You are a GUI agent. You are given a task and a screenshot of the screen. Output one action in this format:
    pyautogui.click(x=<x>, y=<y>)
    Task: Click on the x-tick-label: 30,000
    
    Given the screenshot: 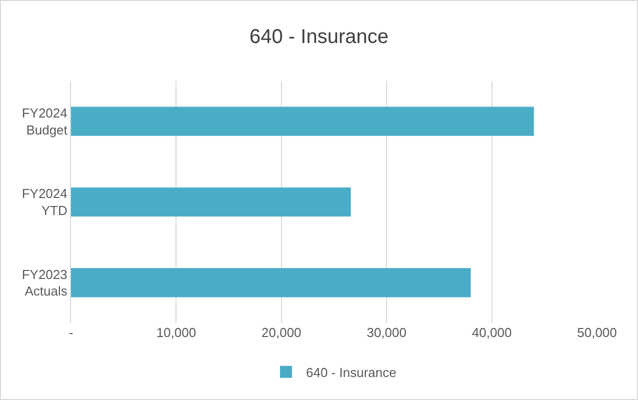 What is the action you would take?
    pyautogui.click(x=386, y=332)
    